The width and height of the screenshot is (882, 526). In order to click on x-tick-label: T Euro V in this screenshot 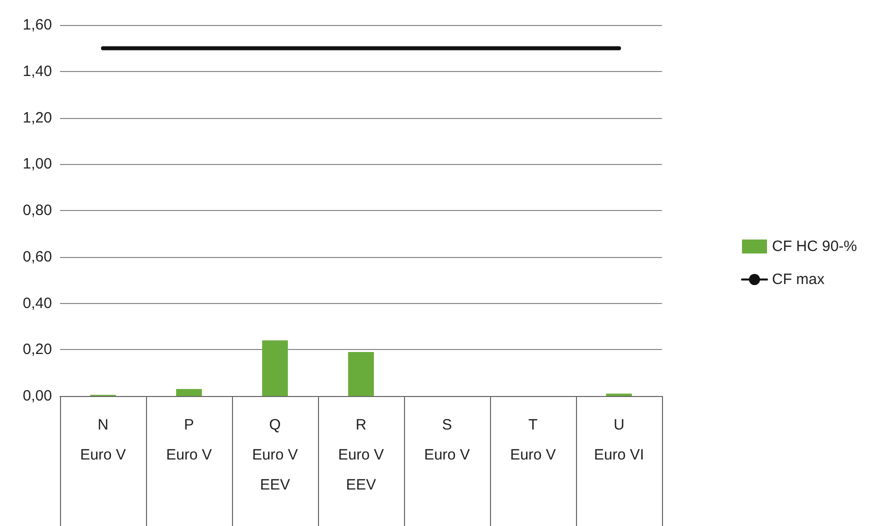, I will do `click(533, 440)`.